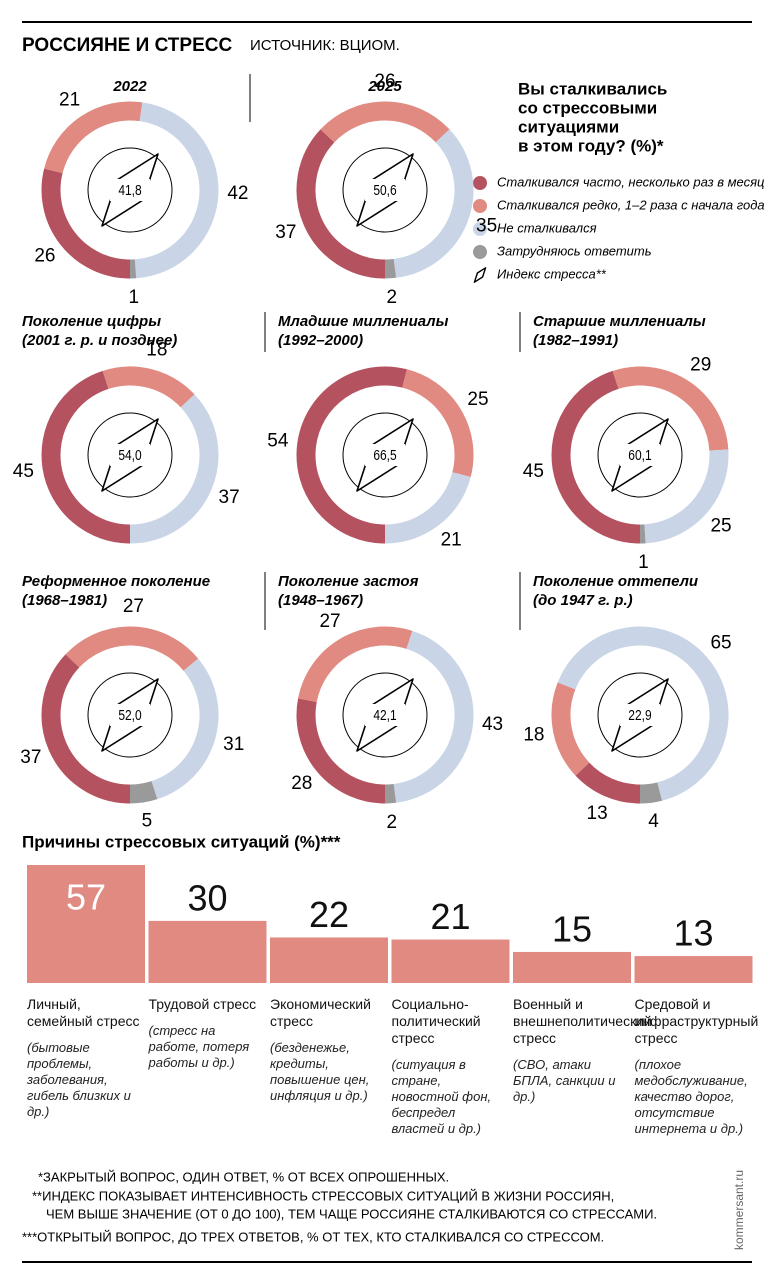 The image size is (776, 1280). What do you see at coordinates (301, 783) in the screenshot?
I see `data-label: 28` at bounding box center [301, 783].